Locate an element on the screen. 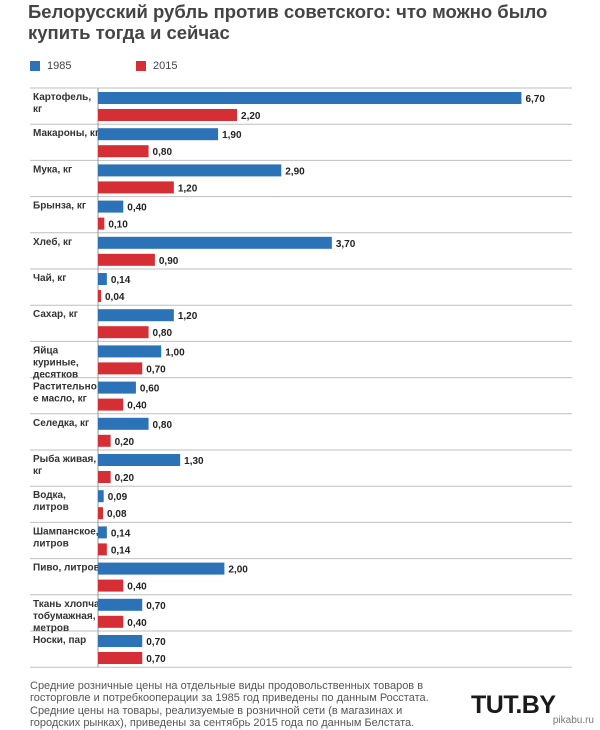 The height and width of the screenshot is (730, 600). category-label: Носки, пар is located at coordinates (59, 640).